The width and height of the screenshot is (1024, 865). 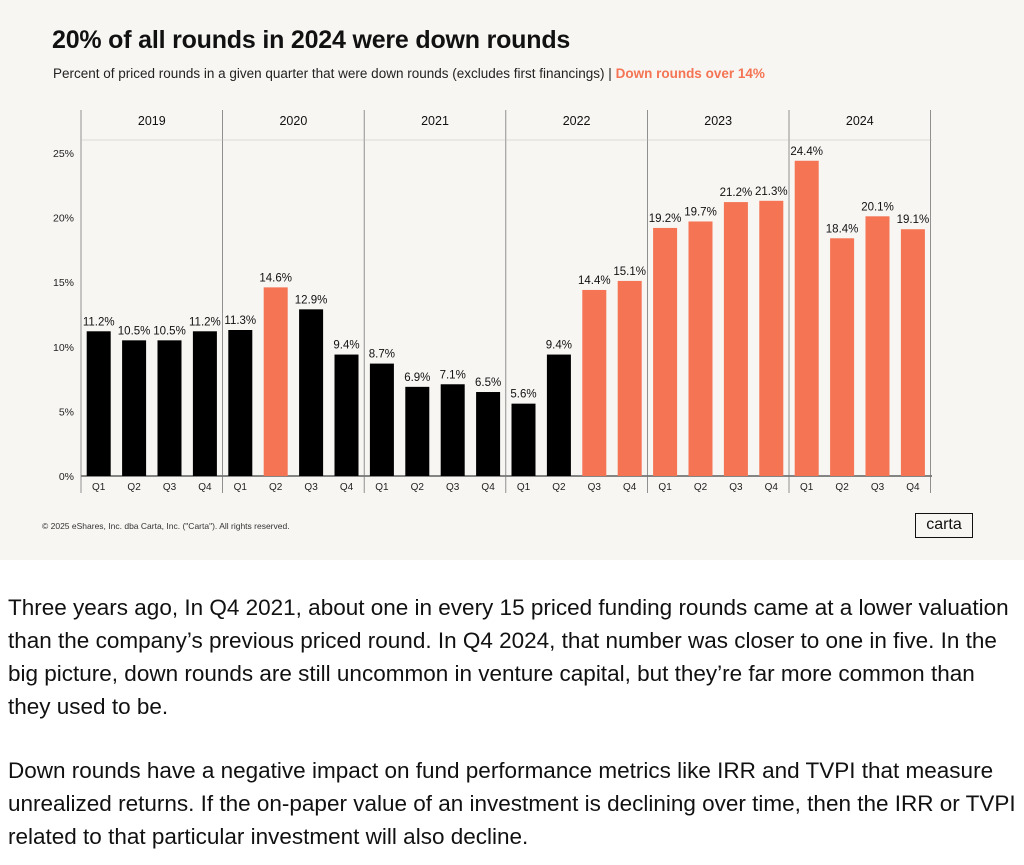 What do you see at coordinates (63, 348) in the screenshot?
I see `y-tick-label: 10%` at bounding box center [63, 348].